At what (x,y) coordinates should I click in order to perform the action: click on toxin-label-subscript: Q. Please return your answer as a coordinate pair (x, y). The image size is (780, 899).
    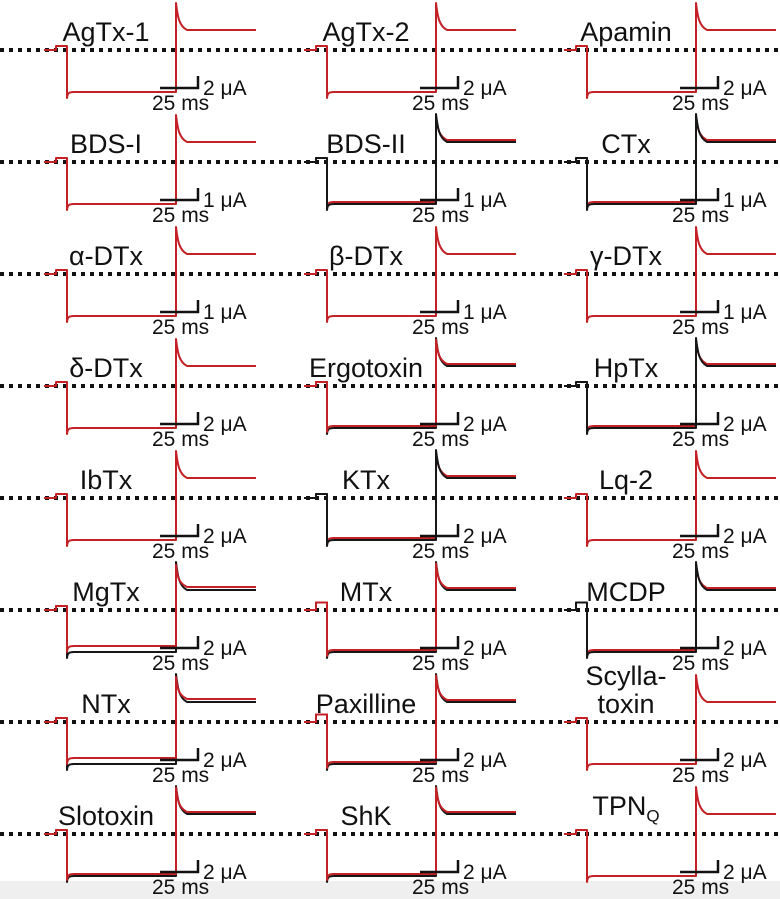
    Looking at the image, I should click on (653, 815).